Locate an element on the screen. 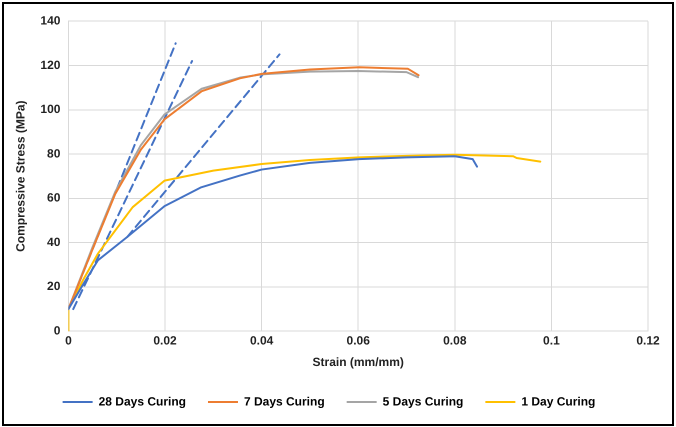 The width and height of the screenshot is (676, 427). x-tick-label: 0.1 is located at coordinates (551, 341).